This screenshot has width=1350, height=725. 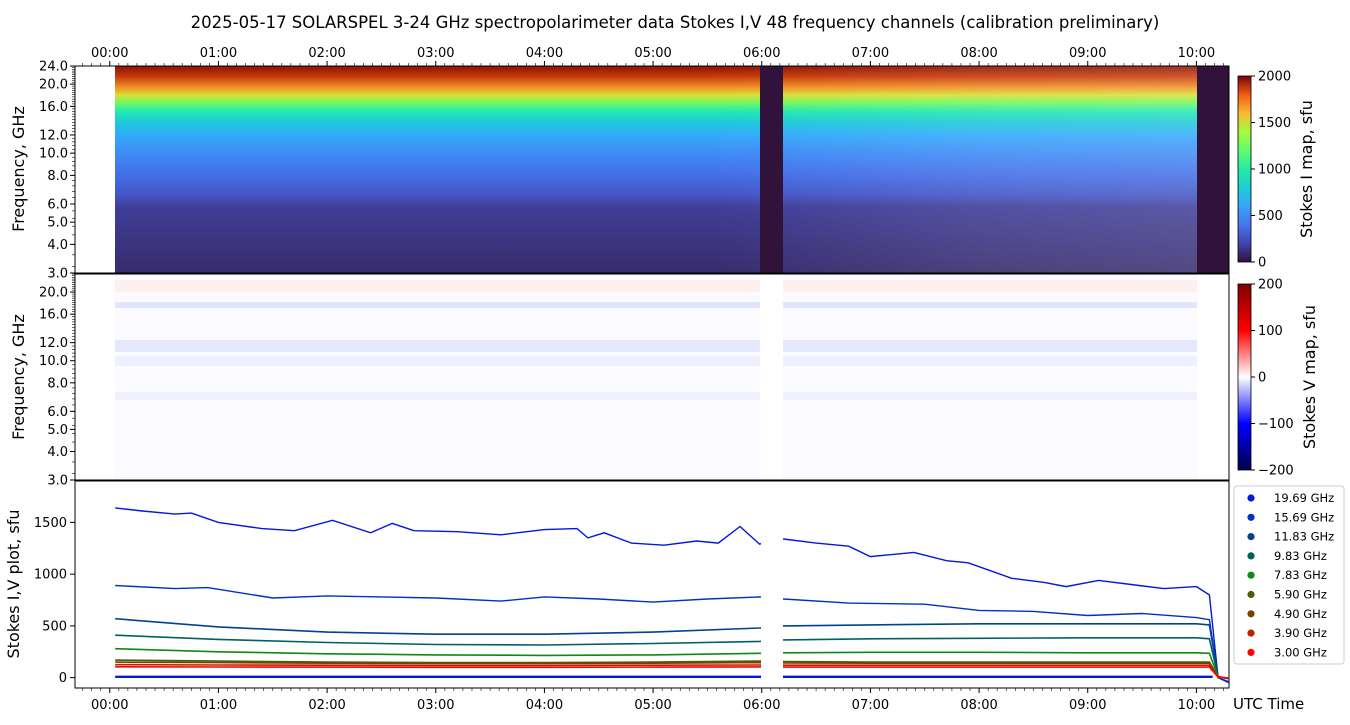 What do you see at coordinates (1244, 377) in the screenshot?
I see `stokes-v-colorbar` at bounding box center [1244, 377].